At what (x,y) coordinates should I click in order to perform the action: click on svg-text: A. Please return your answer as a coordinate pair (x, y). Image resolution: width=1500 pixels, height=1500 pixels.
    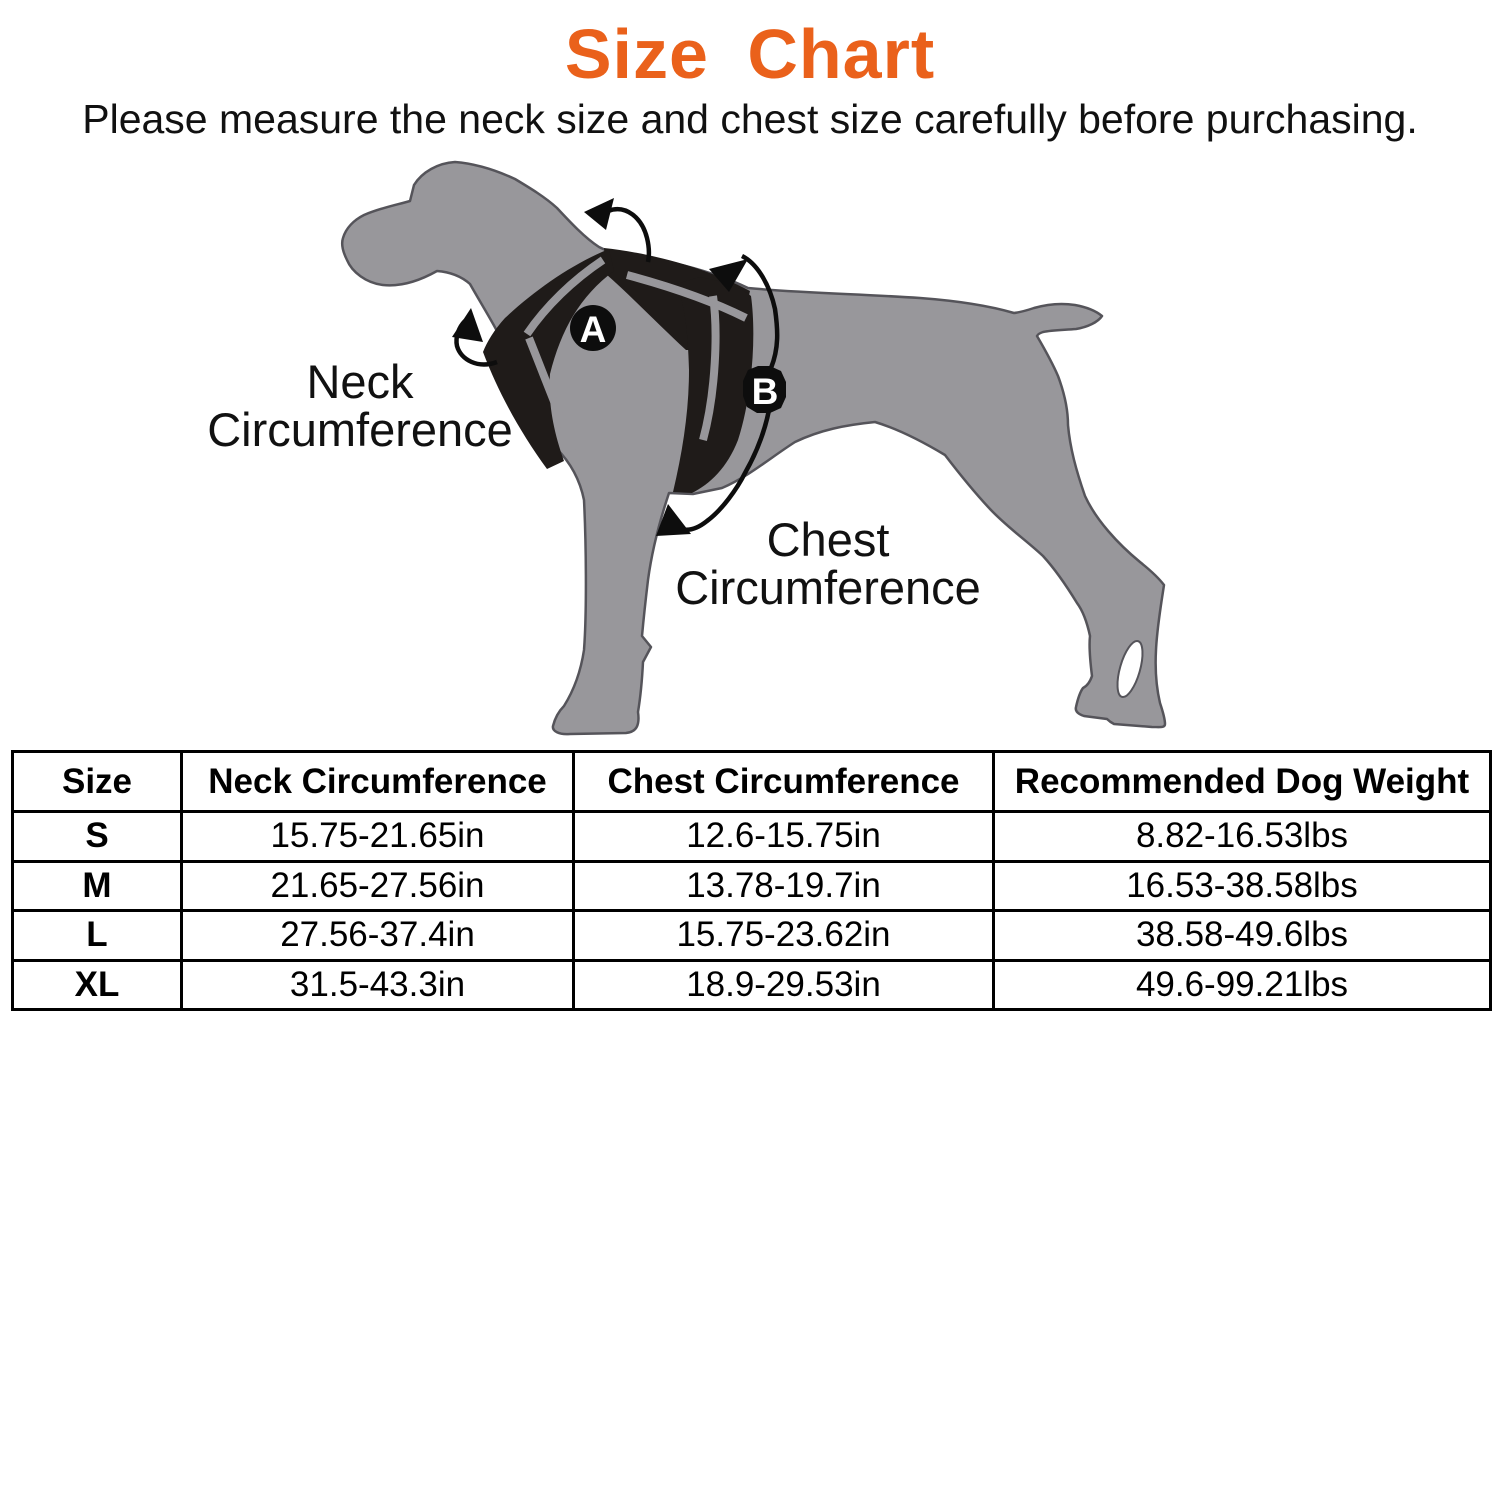
    Looking at the image, I should click on (593, 329).